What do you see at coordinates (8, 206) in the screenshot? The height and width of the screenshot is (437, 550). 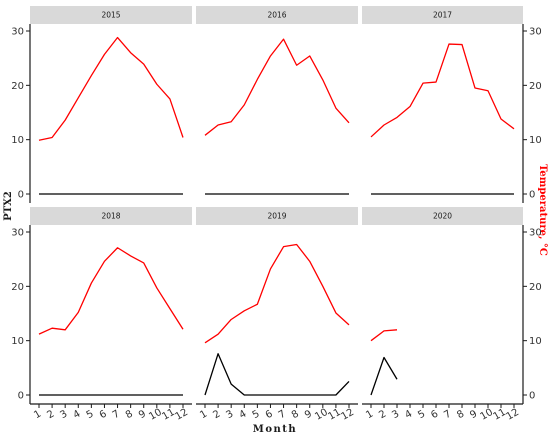 I see `y-axis-title-left: PTX2` at bounding box center [8, 206].